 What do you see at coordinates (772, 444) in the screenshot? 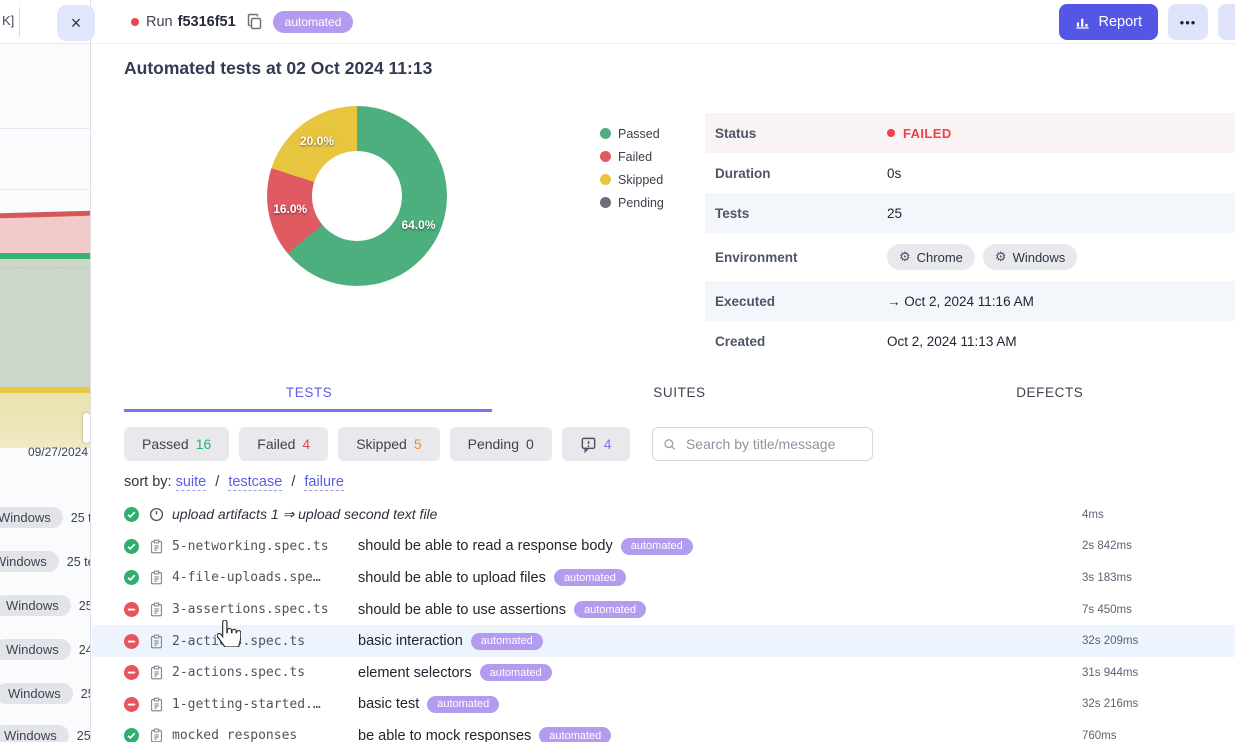
I see `search-input` at bounding box center [772, 444].